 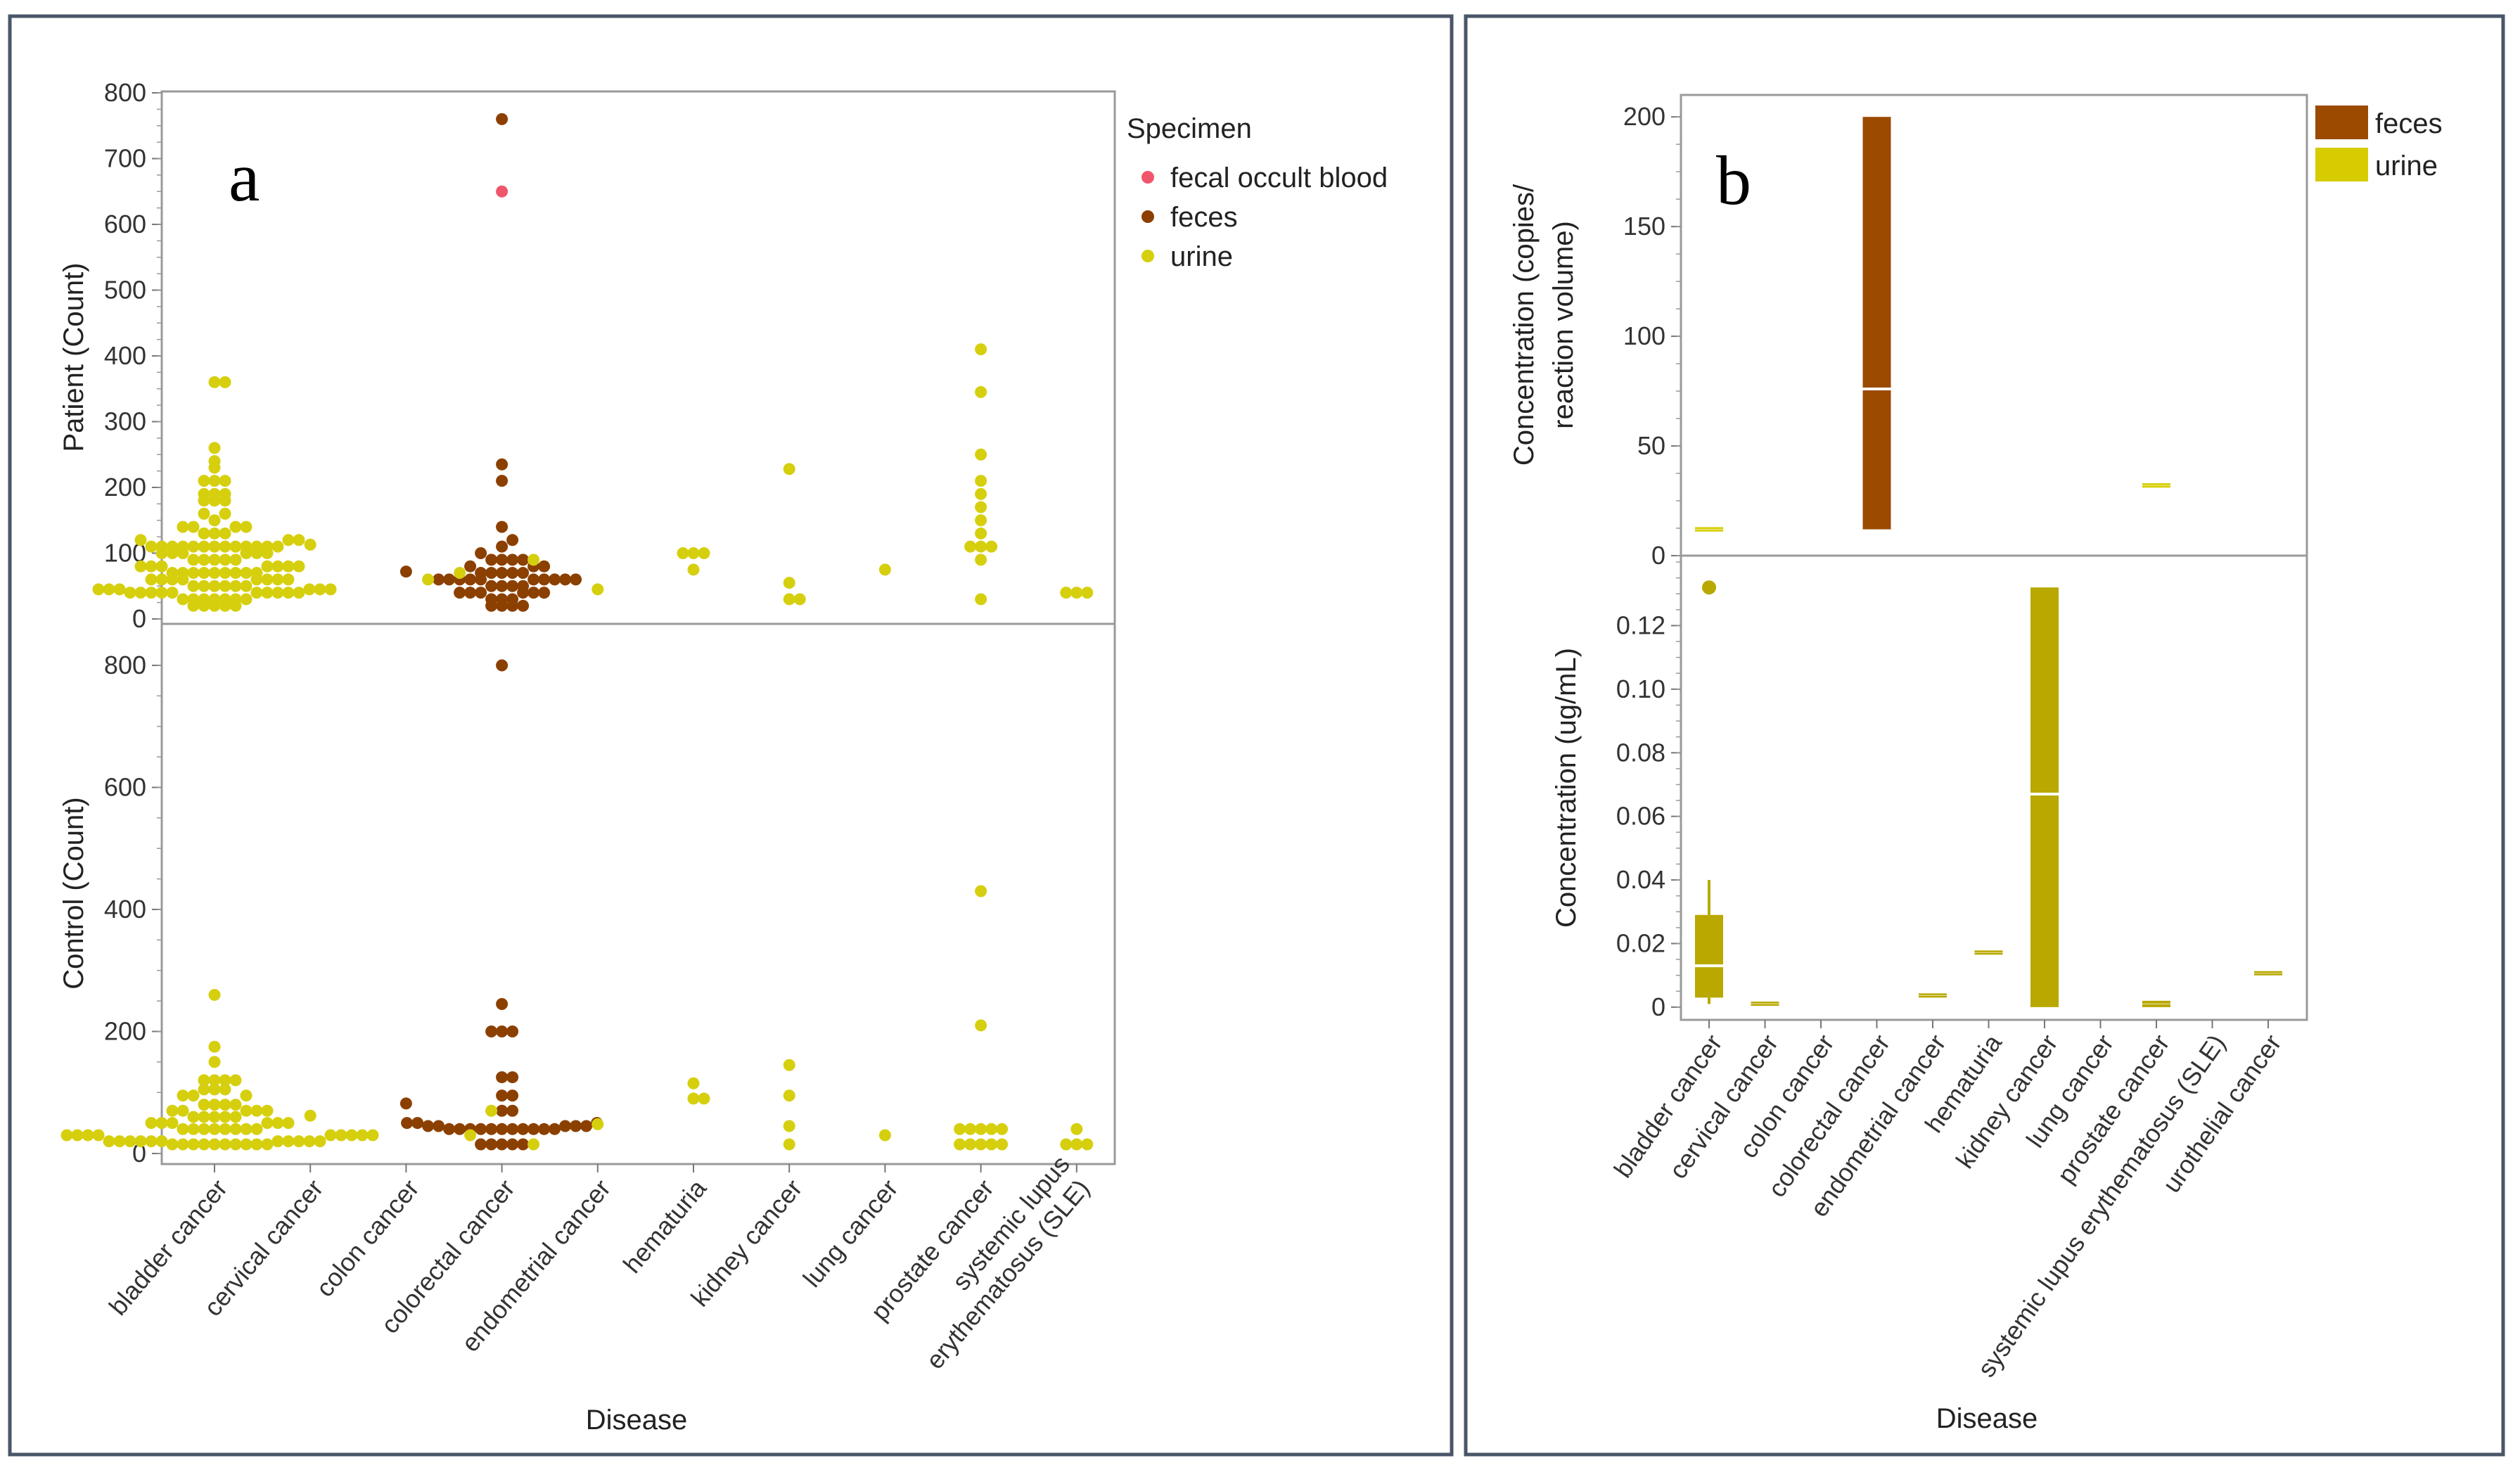 I want to click on panel-a-top-y-axis-title: Patient (Count), so click(x=73, y=357).